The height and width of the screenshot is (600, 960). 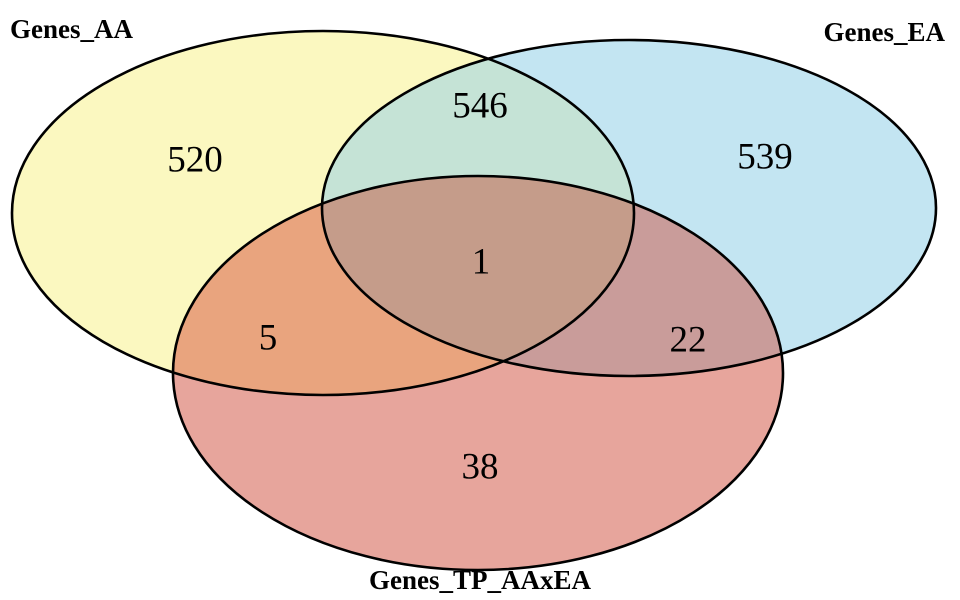 What do you see at coordinates (688, 339) in the screenshot?
I see `count-ea-tp: 22` at bounding box center [688, 339].